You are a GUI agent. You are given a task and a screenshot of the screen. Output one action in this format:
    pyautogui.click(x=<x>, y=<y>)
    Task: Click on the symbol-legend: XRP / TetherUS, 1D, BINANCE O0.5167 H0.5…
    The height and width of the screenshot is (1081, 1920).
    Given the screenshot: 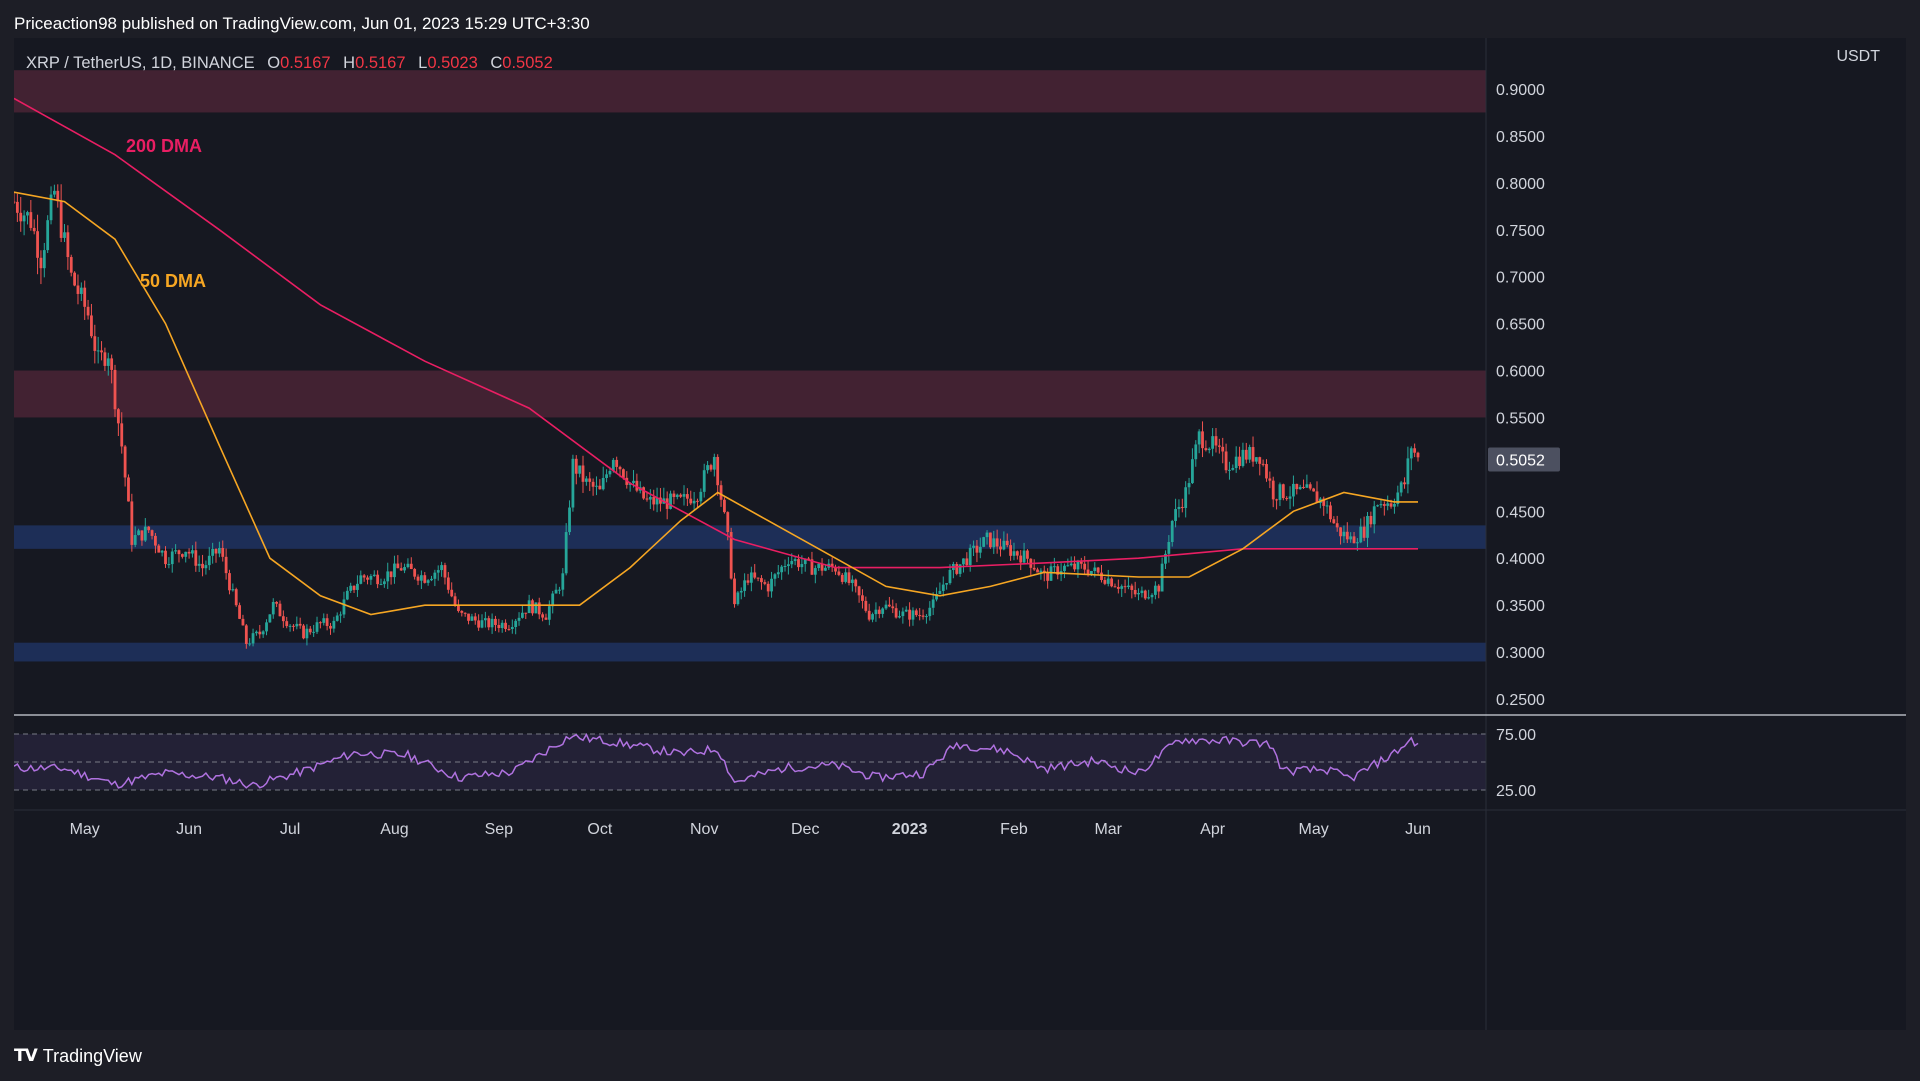 What is the action you would take?
    pyautogui.click(x=289, y=63)
    